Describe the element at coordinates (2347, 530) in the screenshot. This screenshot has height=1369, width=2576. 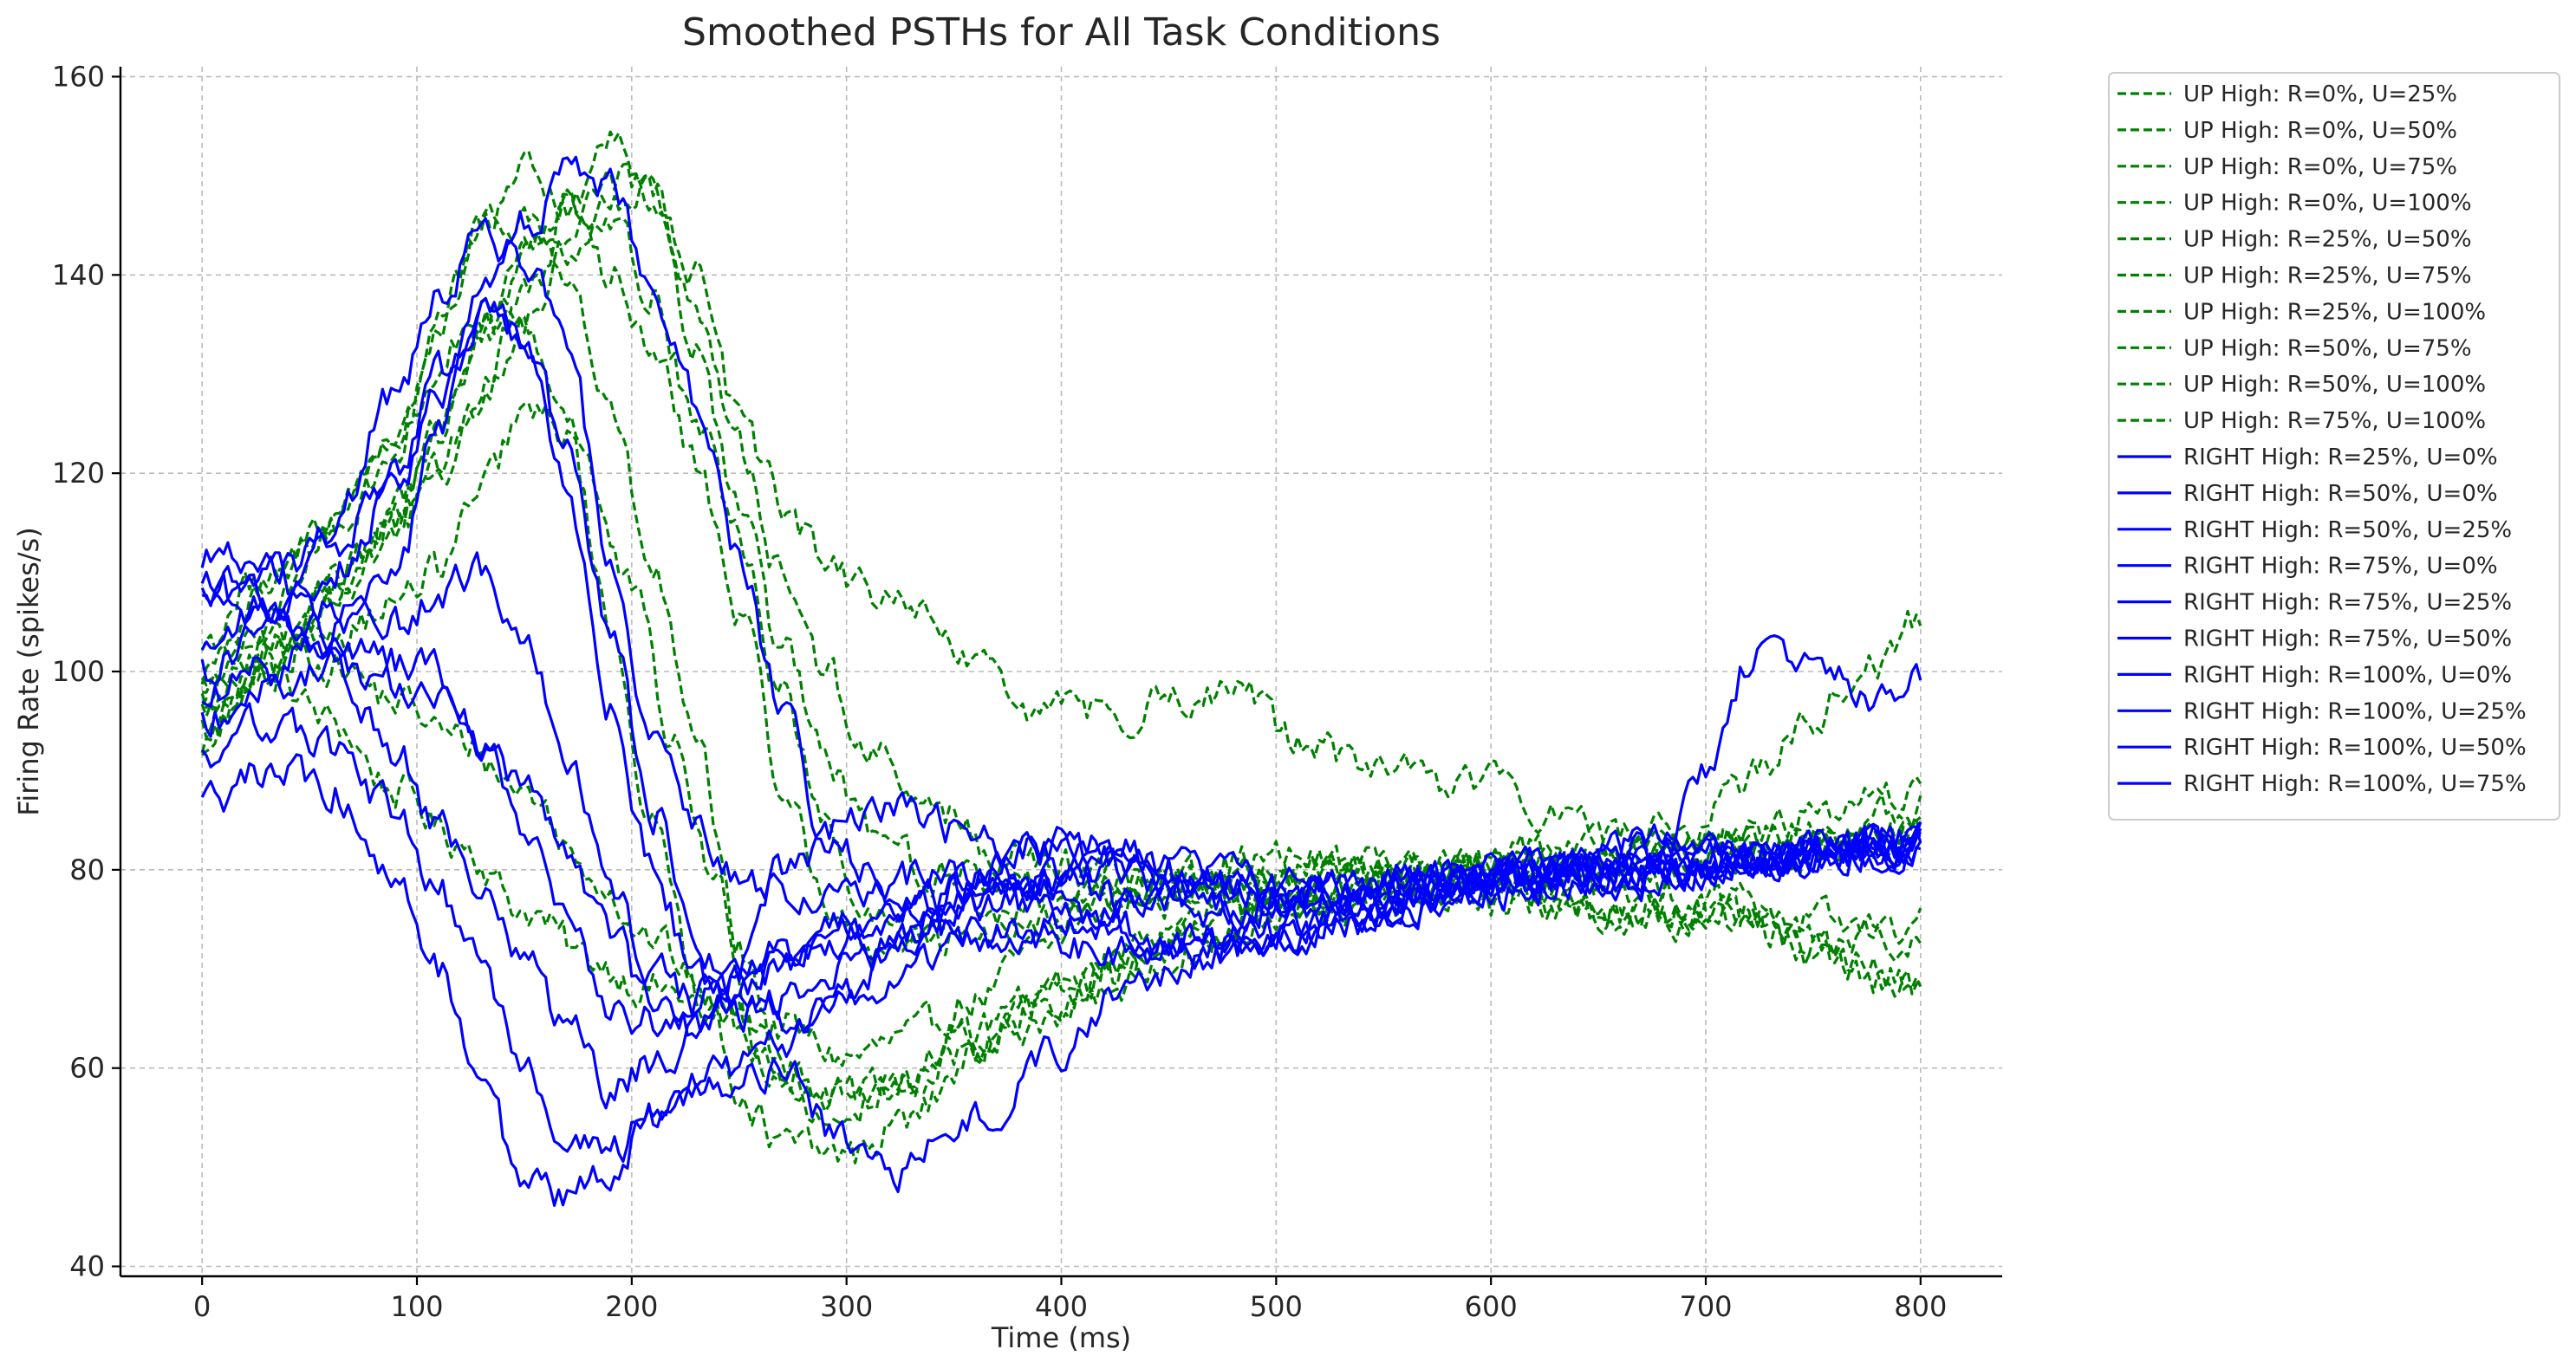
I see `legend-entry-label: RIGHT High: R=50%, U=25%` at that location.